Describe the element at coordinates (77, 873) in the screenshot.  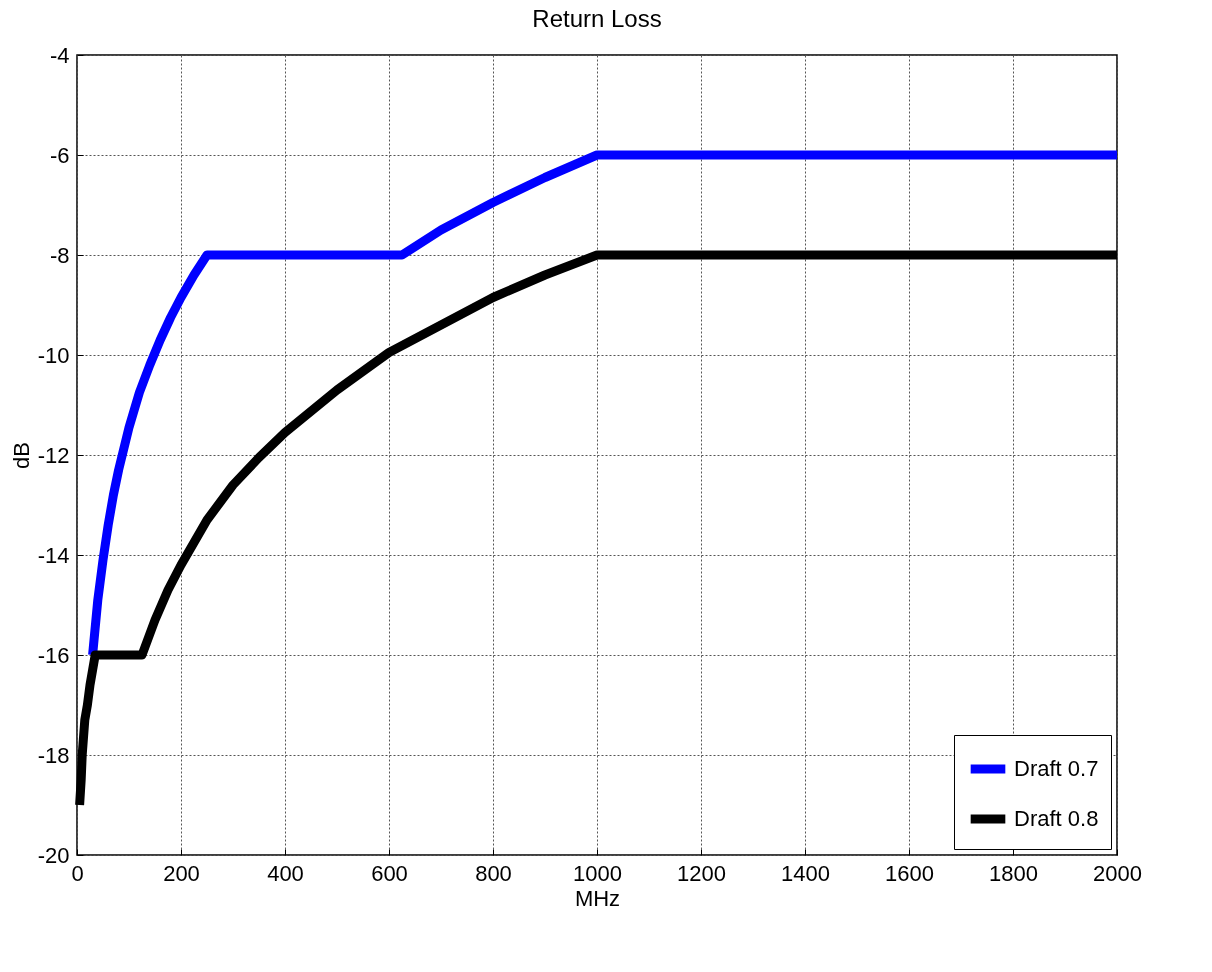
I see `x-tick-label: 0` at that location.